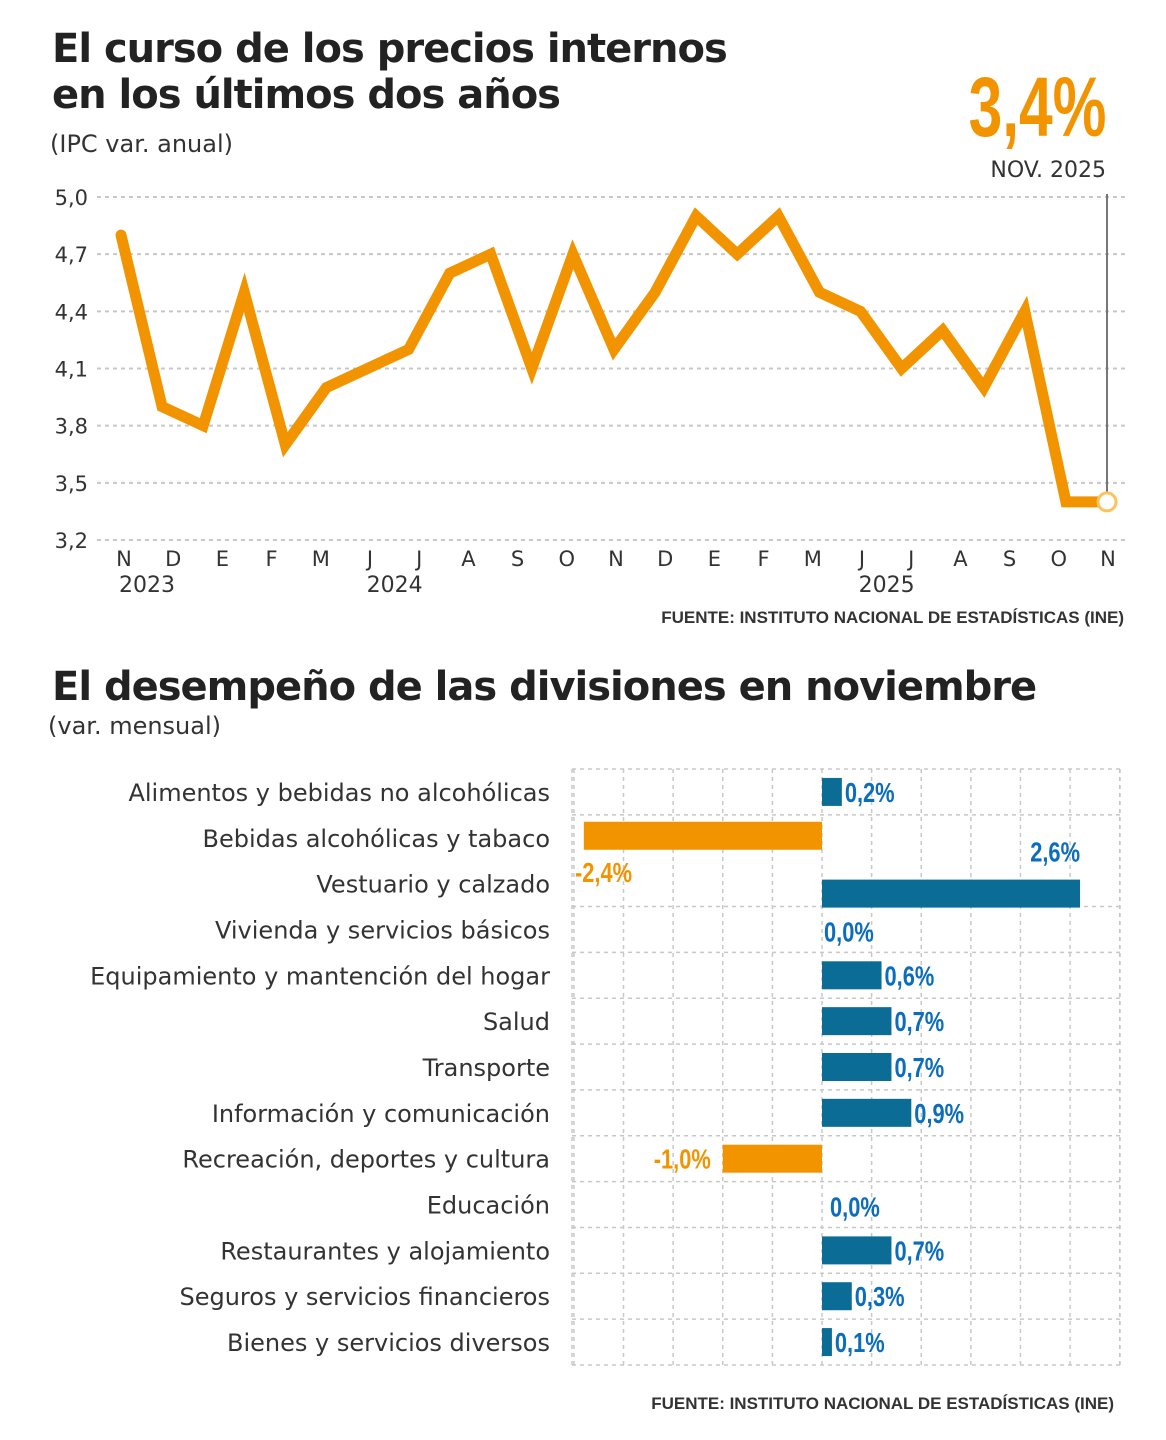  What do you see at coordinates (71, 198) in the screenshot?
I see `y-tick-label: 5,0` at bounding box center [71, 198].